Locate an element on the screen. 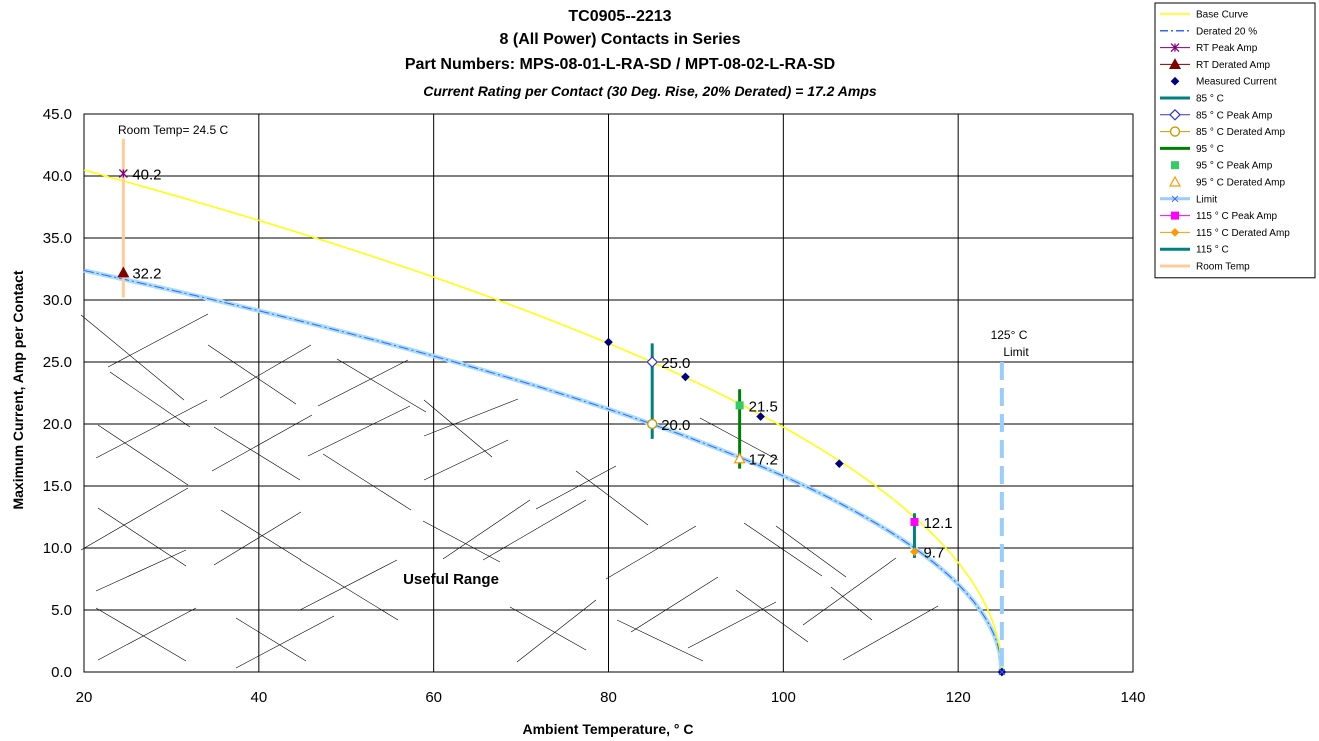  legend-label-14: 115 ° C is located at coordinates (1212, 250).